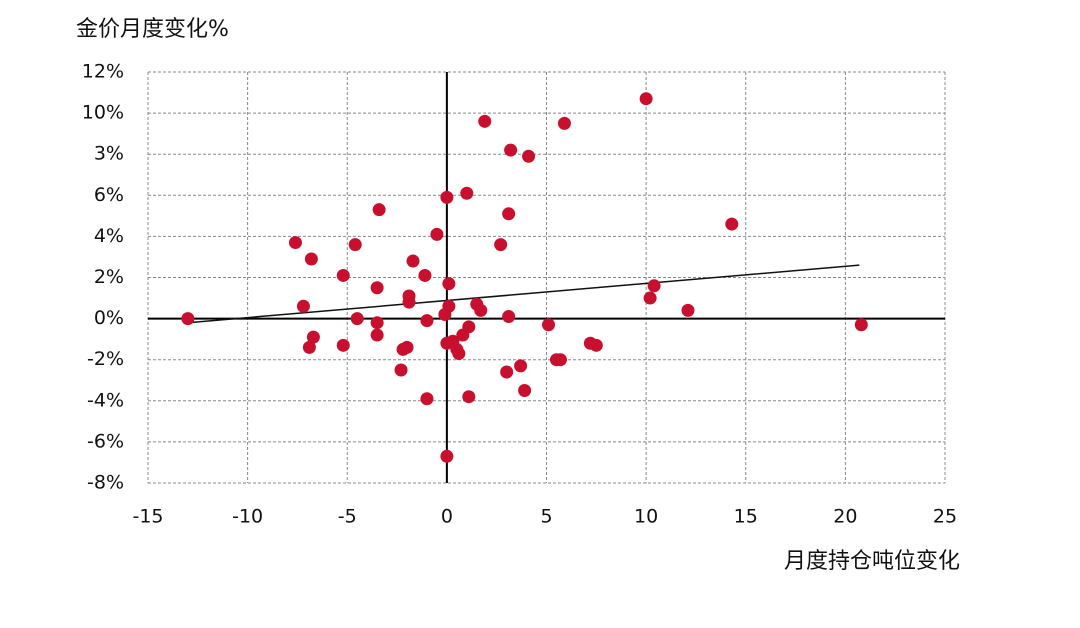 Image resolution: width=1080 pixels, height=628 pixels. Describe the element at coordinates (109, 318) in the screenshot. I see `y-tick-label: 0%` at that location.